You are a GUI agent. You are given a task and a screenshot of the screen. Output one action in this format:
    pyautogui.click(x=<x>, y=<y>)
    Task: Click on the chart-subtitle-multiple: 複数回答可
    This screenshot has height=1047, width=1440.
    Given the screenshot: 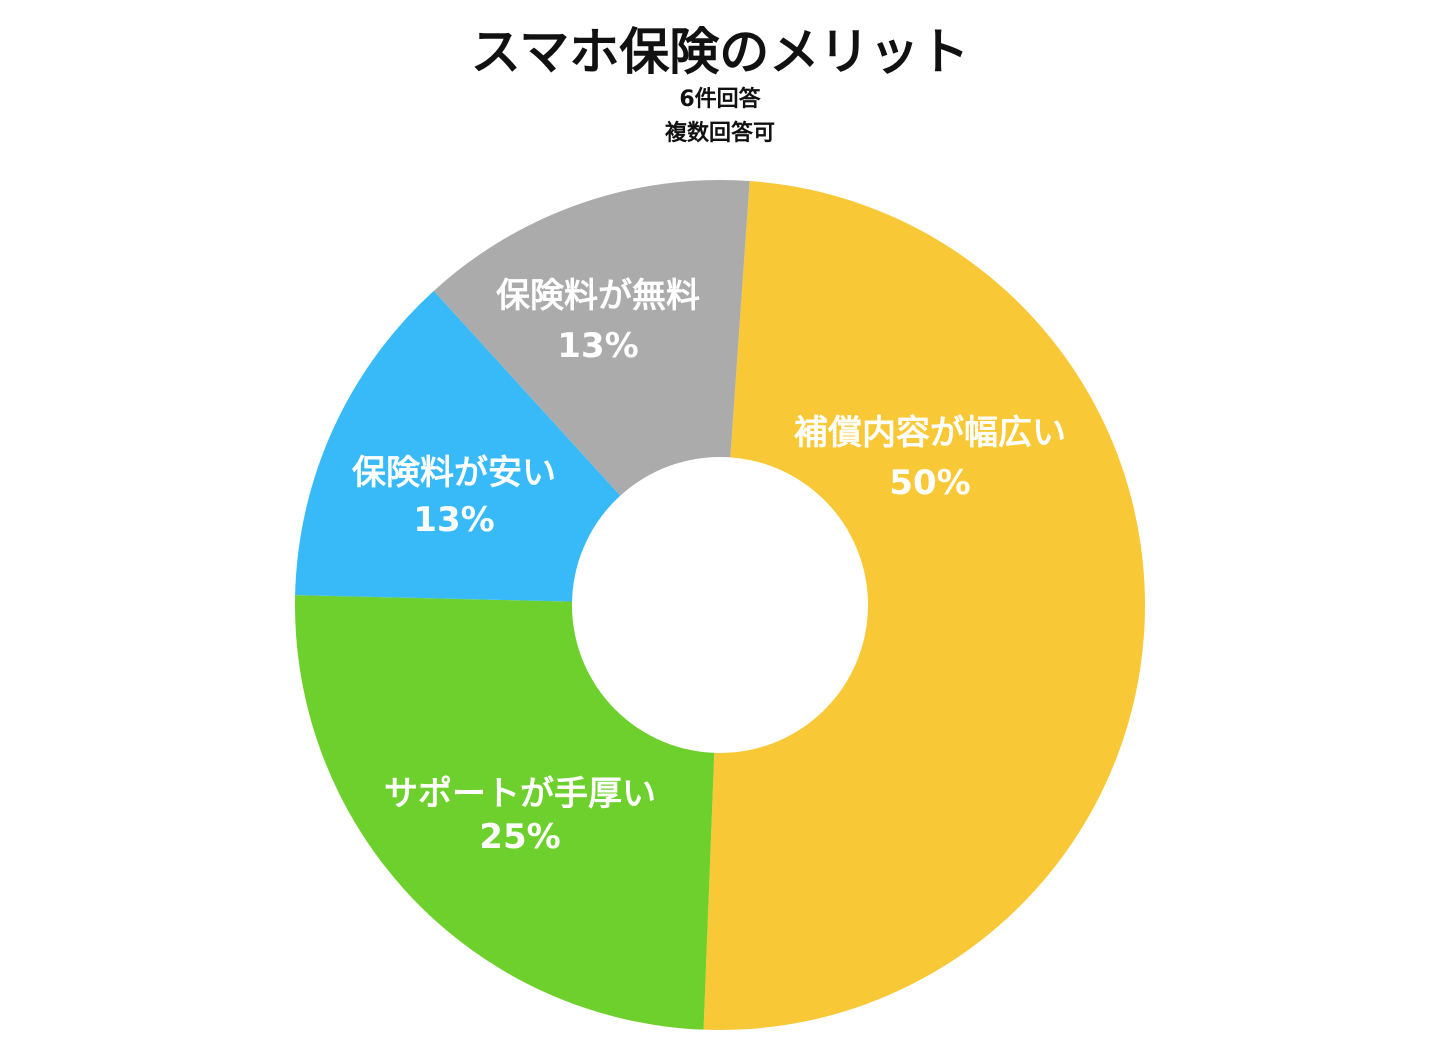 What is the action you would take?
    pyautogui.click(x=719, y=133)
    